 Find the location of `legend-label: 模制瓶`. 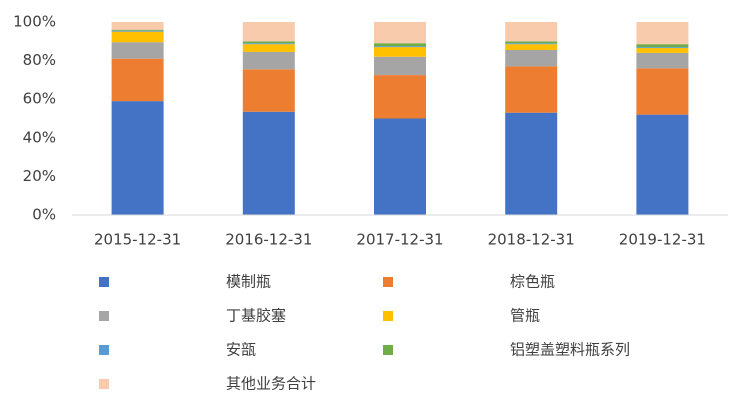

legend-label: 模制瓶 is located at coordinates (248, 282).